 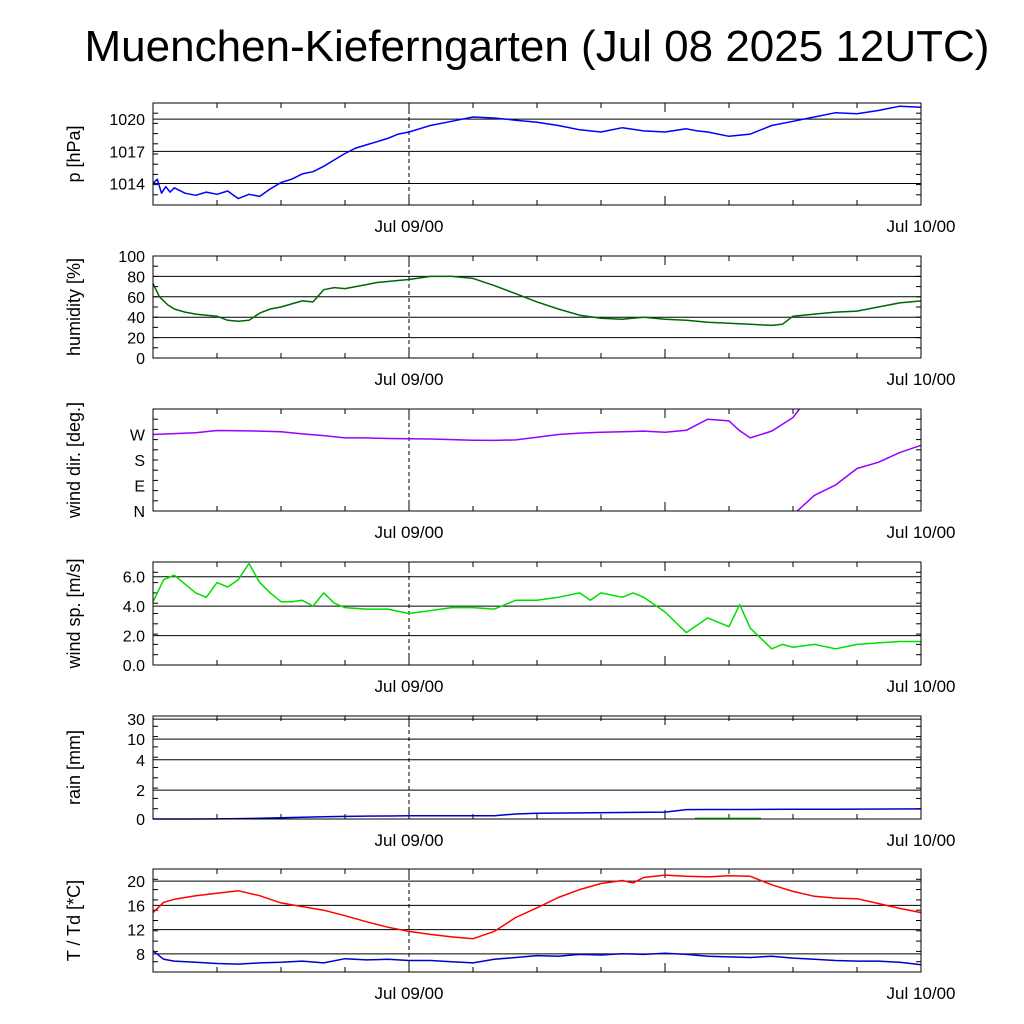 I want to click on panel-0: 1014 1017 1020 p [hPa] Jul 09/00 Jul 10/00, so click(x=510, y=169).